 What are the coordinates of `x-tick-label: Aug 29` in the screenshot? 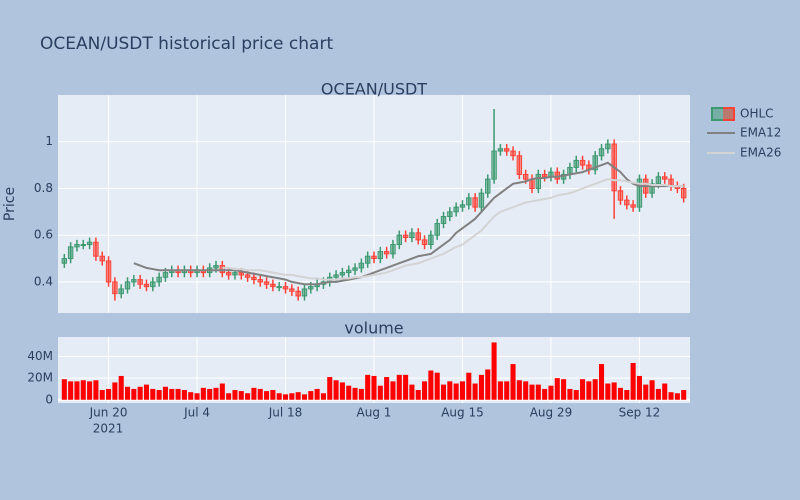 It's located at (551, 413).